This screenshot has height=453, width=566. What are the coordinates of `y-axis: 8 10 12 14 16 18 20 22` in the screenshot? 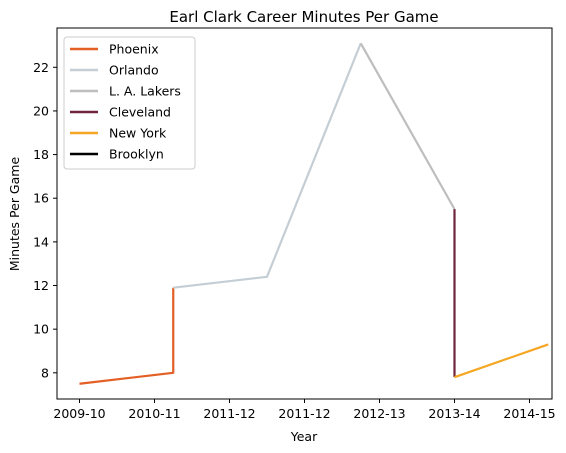 It's located at (45, 220).